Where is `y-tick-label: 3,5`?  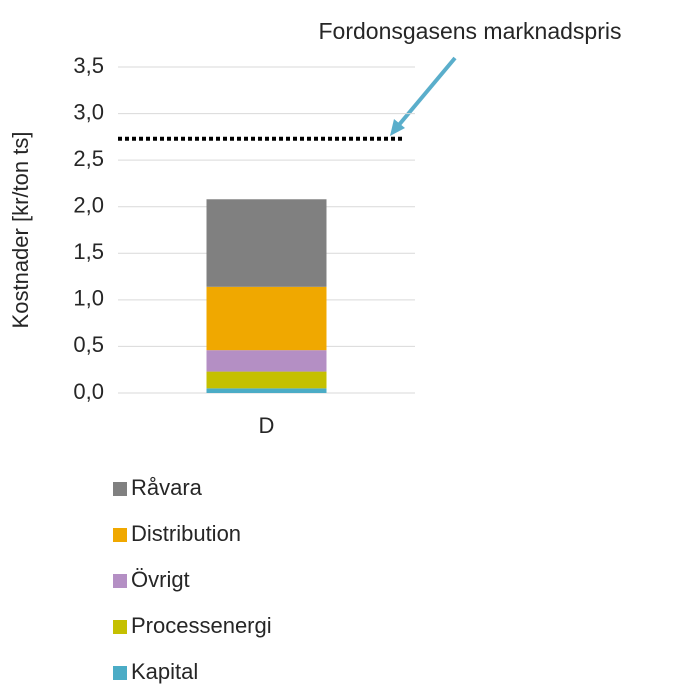
y-tick-label: 3,5 is located at coordinates (88, 65).